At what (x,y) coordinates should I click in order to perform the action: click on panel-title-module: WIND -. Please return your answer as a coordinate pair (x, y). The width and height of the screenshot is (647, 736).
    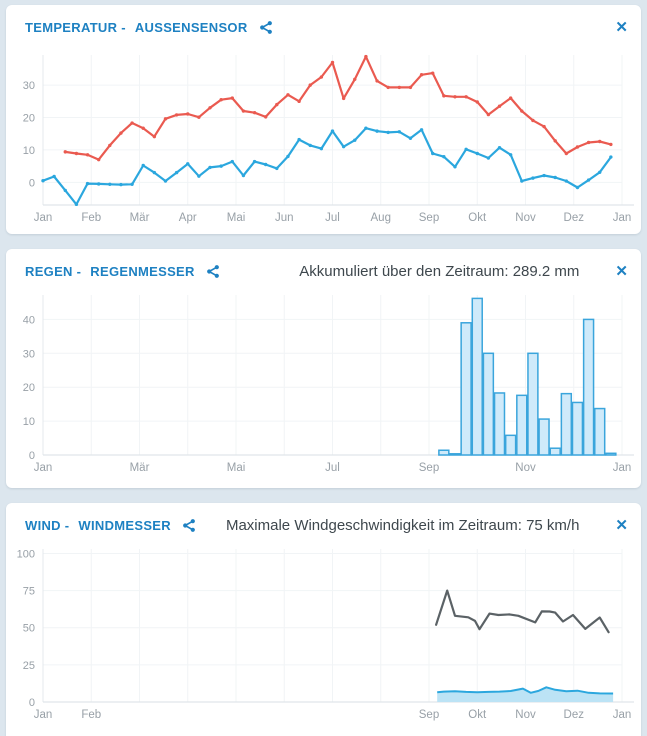
    Looking at the image, I should click on (47, 525).